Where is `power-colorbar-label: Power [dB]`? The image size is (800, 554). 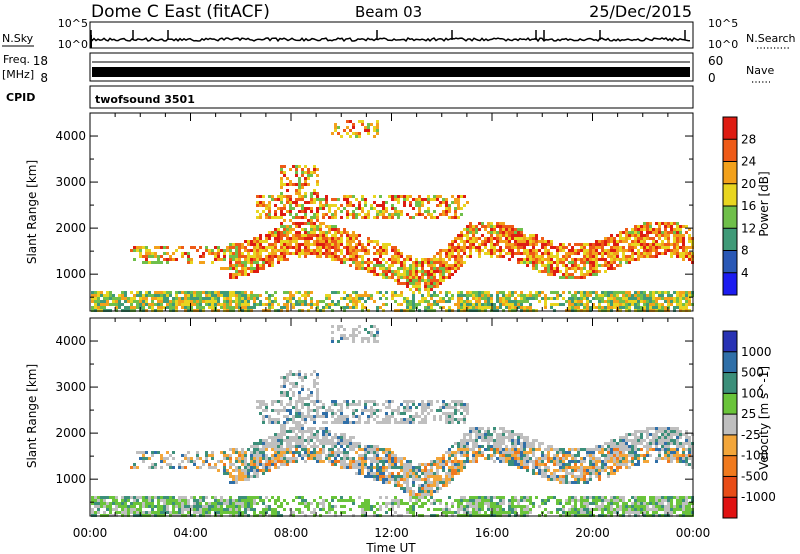
power-colorbar-label: Power [dB] is located at coordinates (764, 203).